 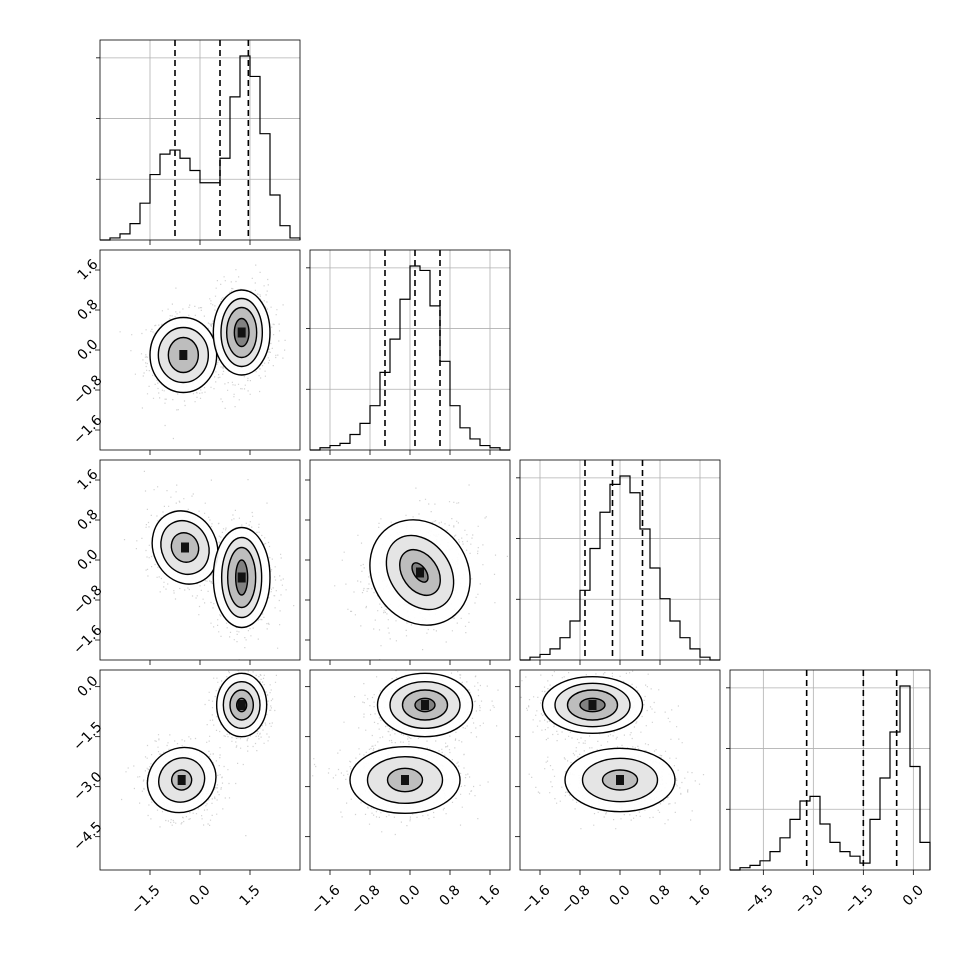 I want to click on x-tick-label: 1.5, so click(x=250, y=895).